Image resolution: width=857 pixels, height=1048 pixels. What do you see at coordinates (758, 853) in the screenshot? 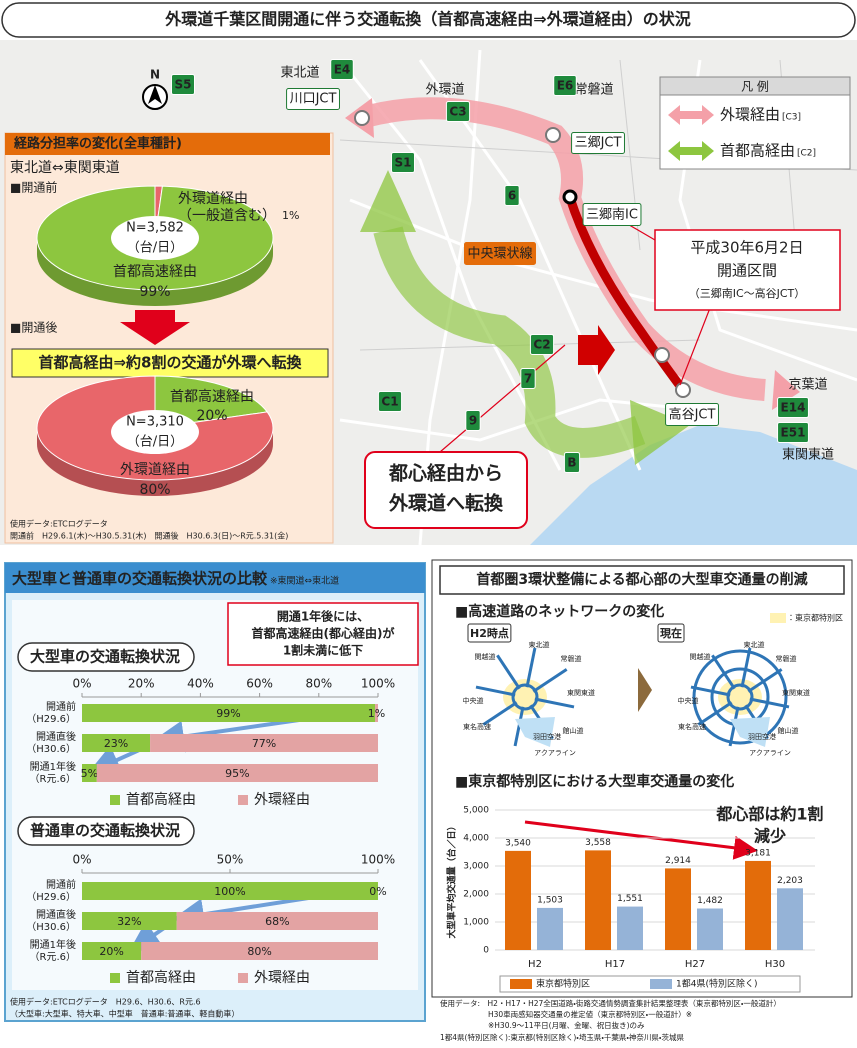
I see `bar-value-label: 3,181` at bounding box center [758, 853].